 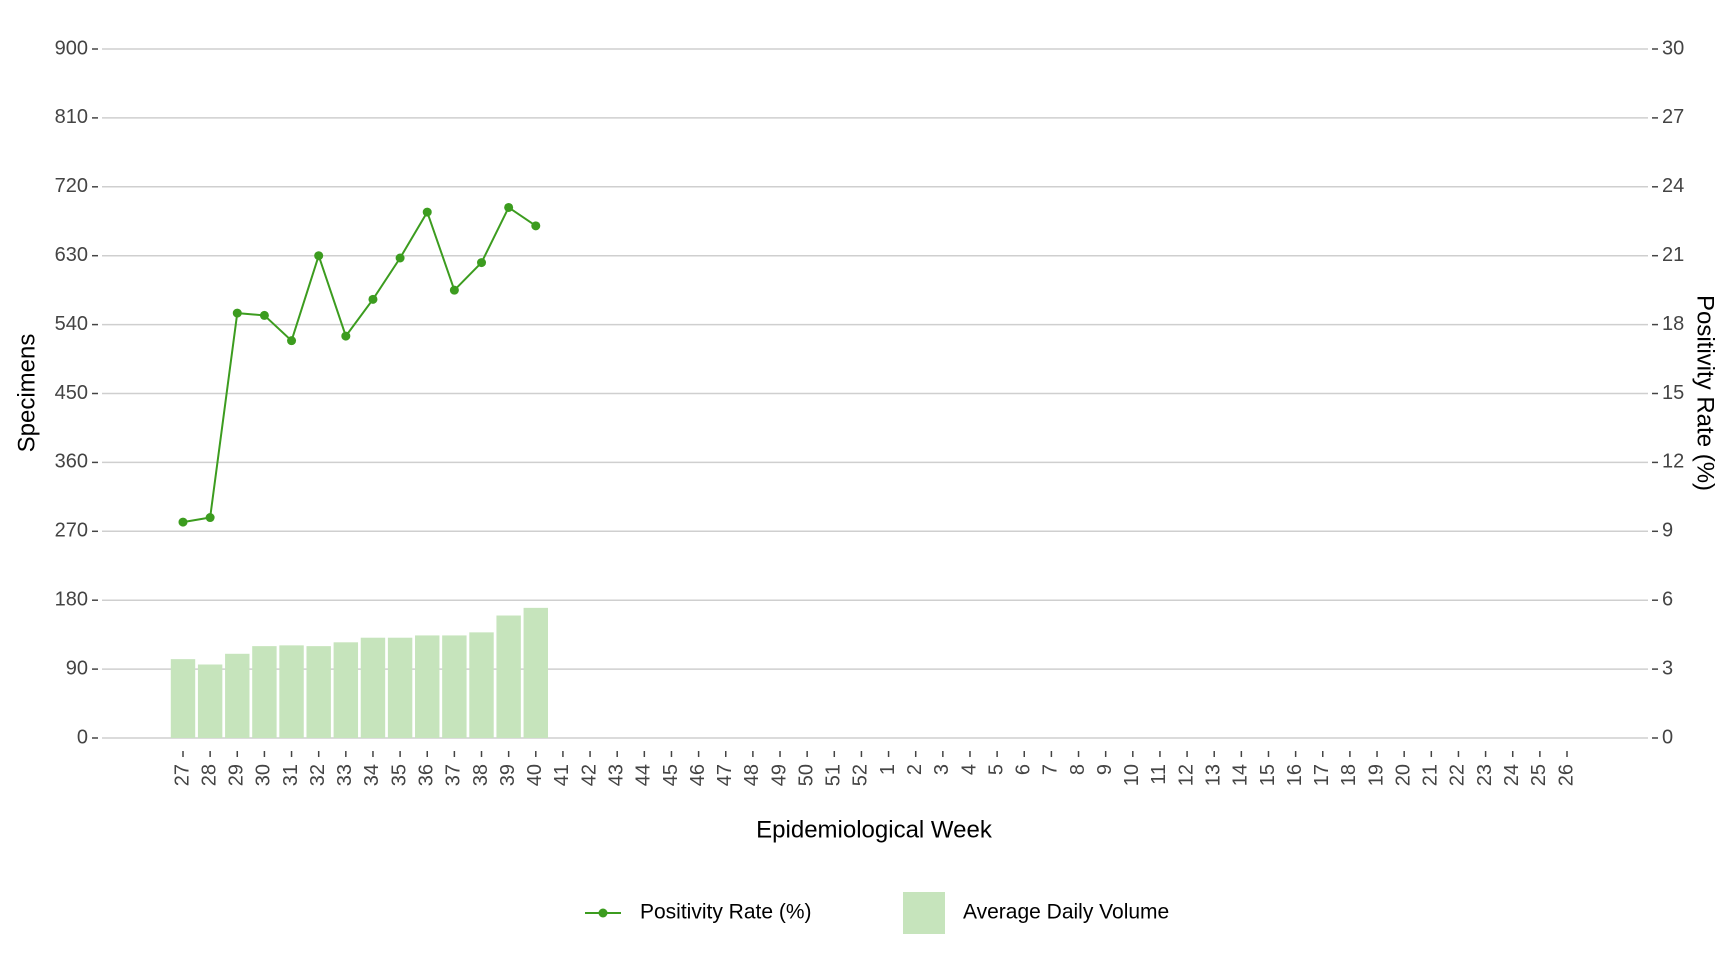 I want to click on x-tick-label: 2, so click(x=915, y=769).